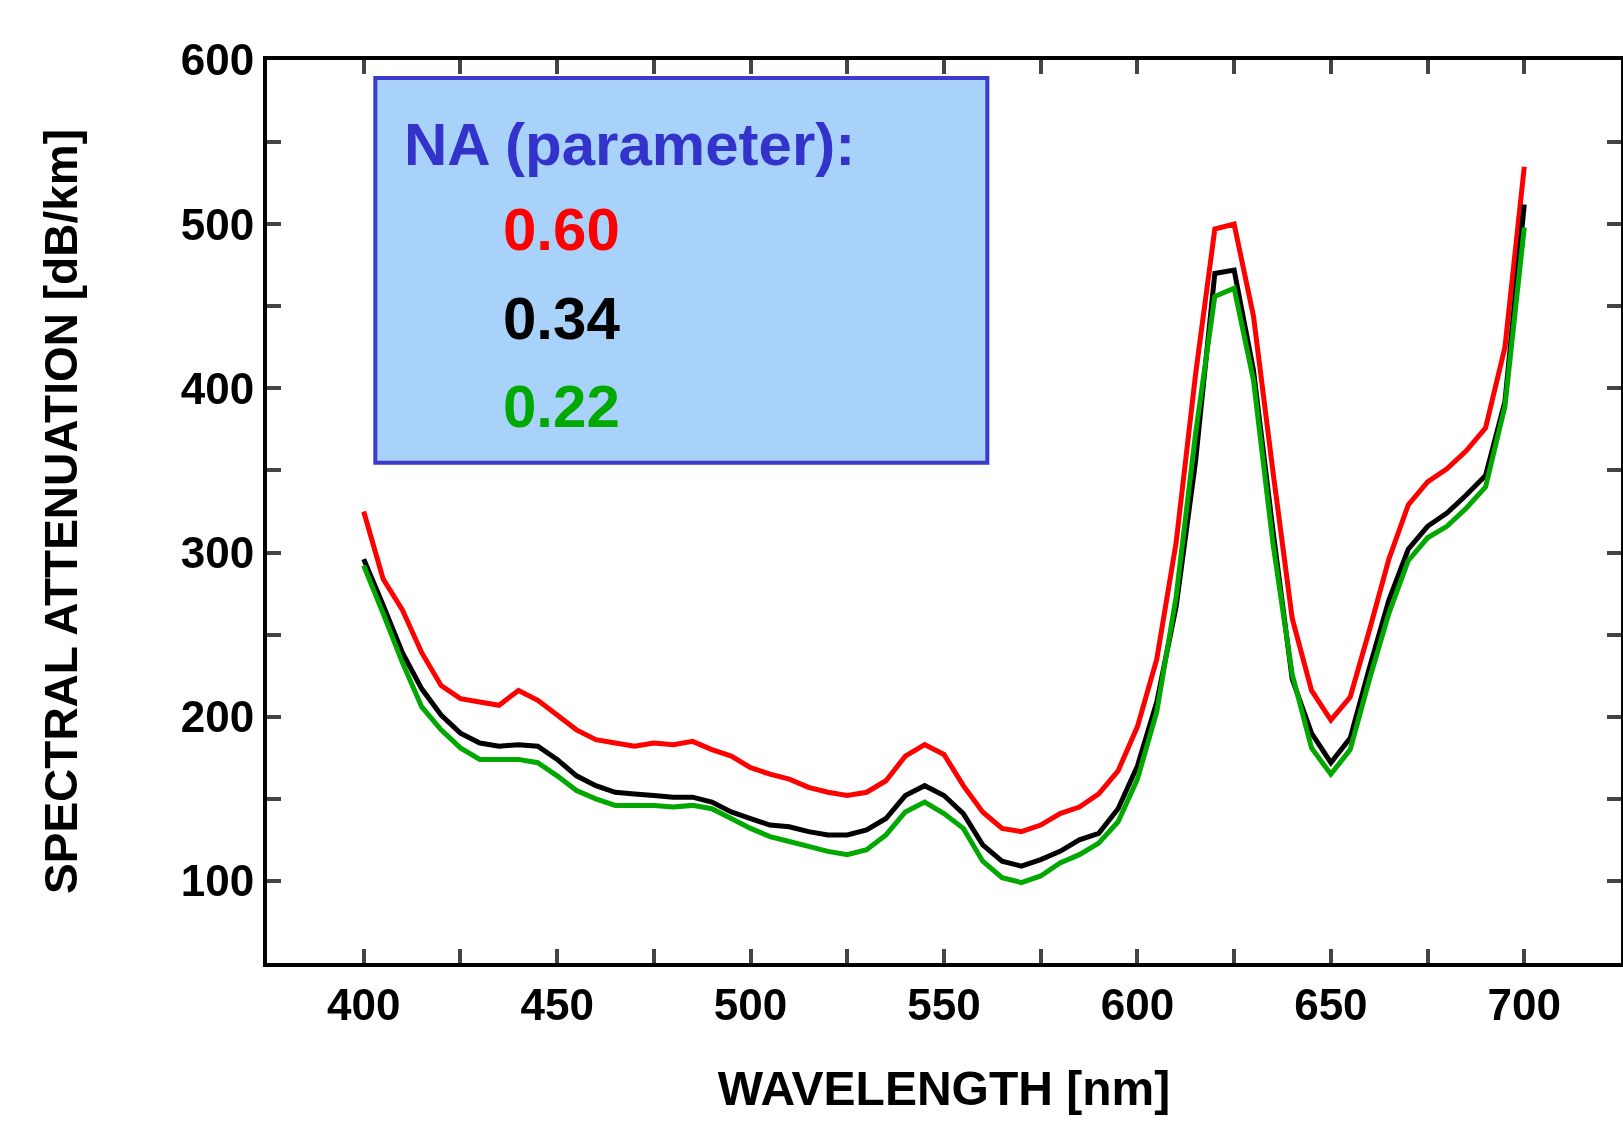 The image size is (1623, 1129). Describe the element at coordinates (1137, 1004) in the screenshot. I see `x-tick-label: 600` at that location.